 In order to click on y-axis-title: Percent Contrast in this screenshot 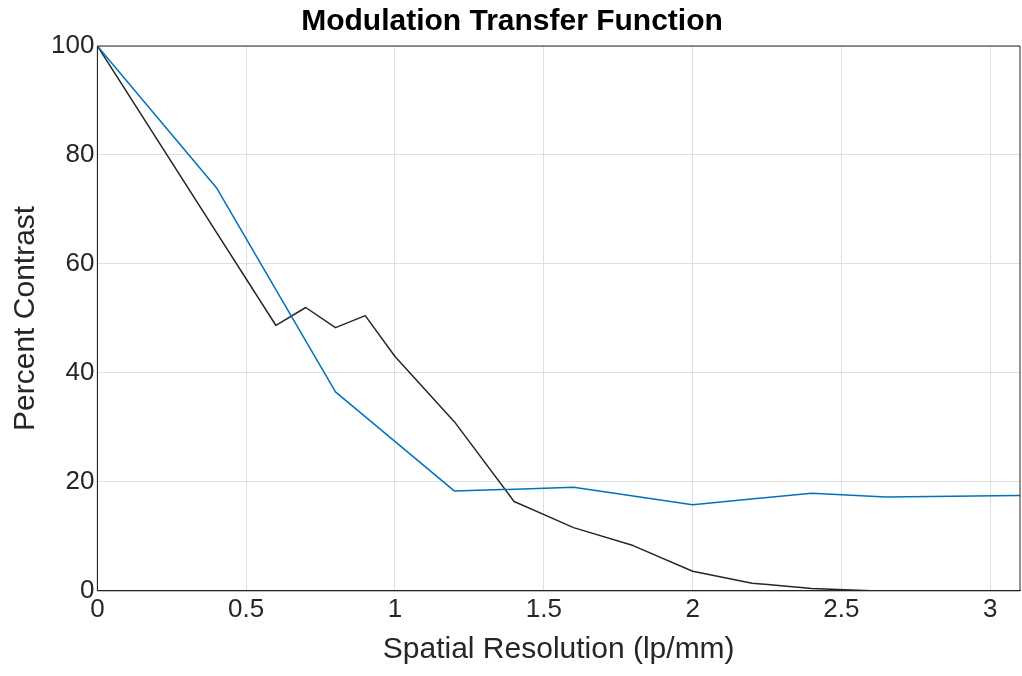, I will do `click(24, 318)`.